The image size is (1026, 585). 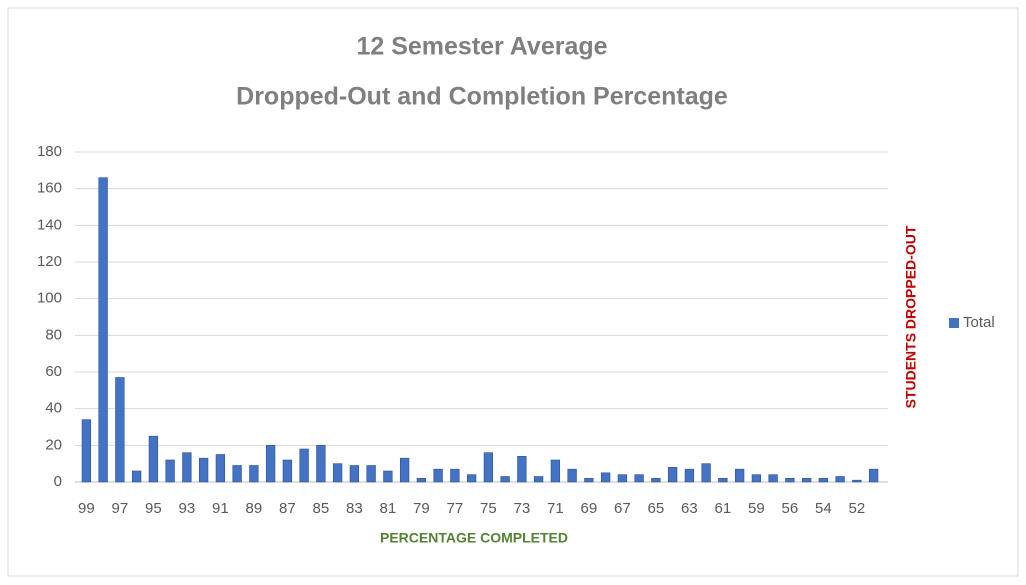 I want to click on x-tick-label: 93, so click(x=187, y=508).